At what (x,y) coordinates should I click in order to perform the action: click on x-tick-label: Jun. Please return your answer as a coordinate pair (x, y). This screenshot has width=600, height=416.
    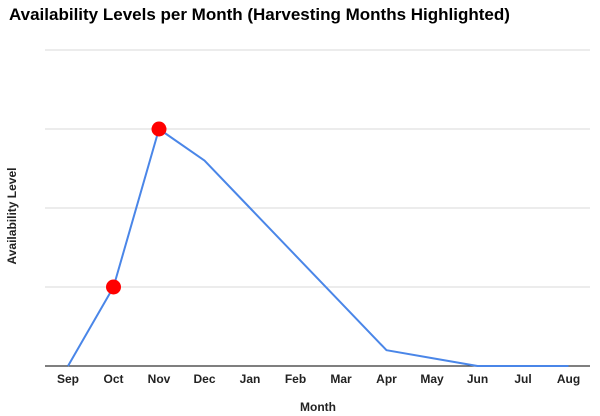
    Looking at the image, I should click on (477, 379).